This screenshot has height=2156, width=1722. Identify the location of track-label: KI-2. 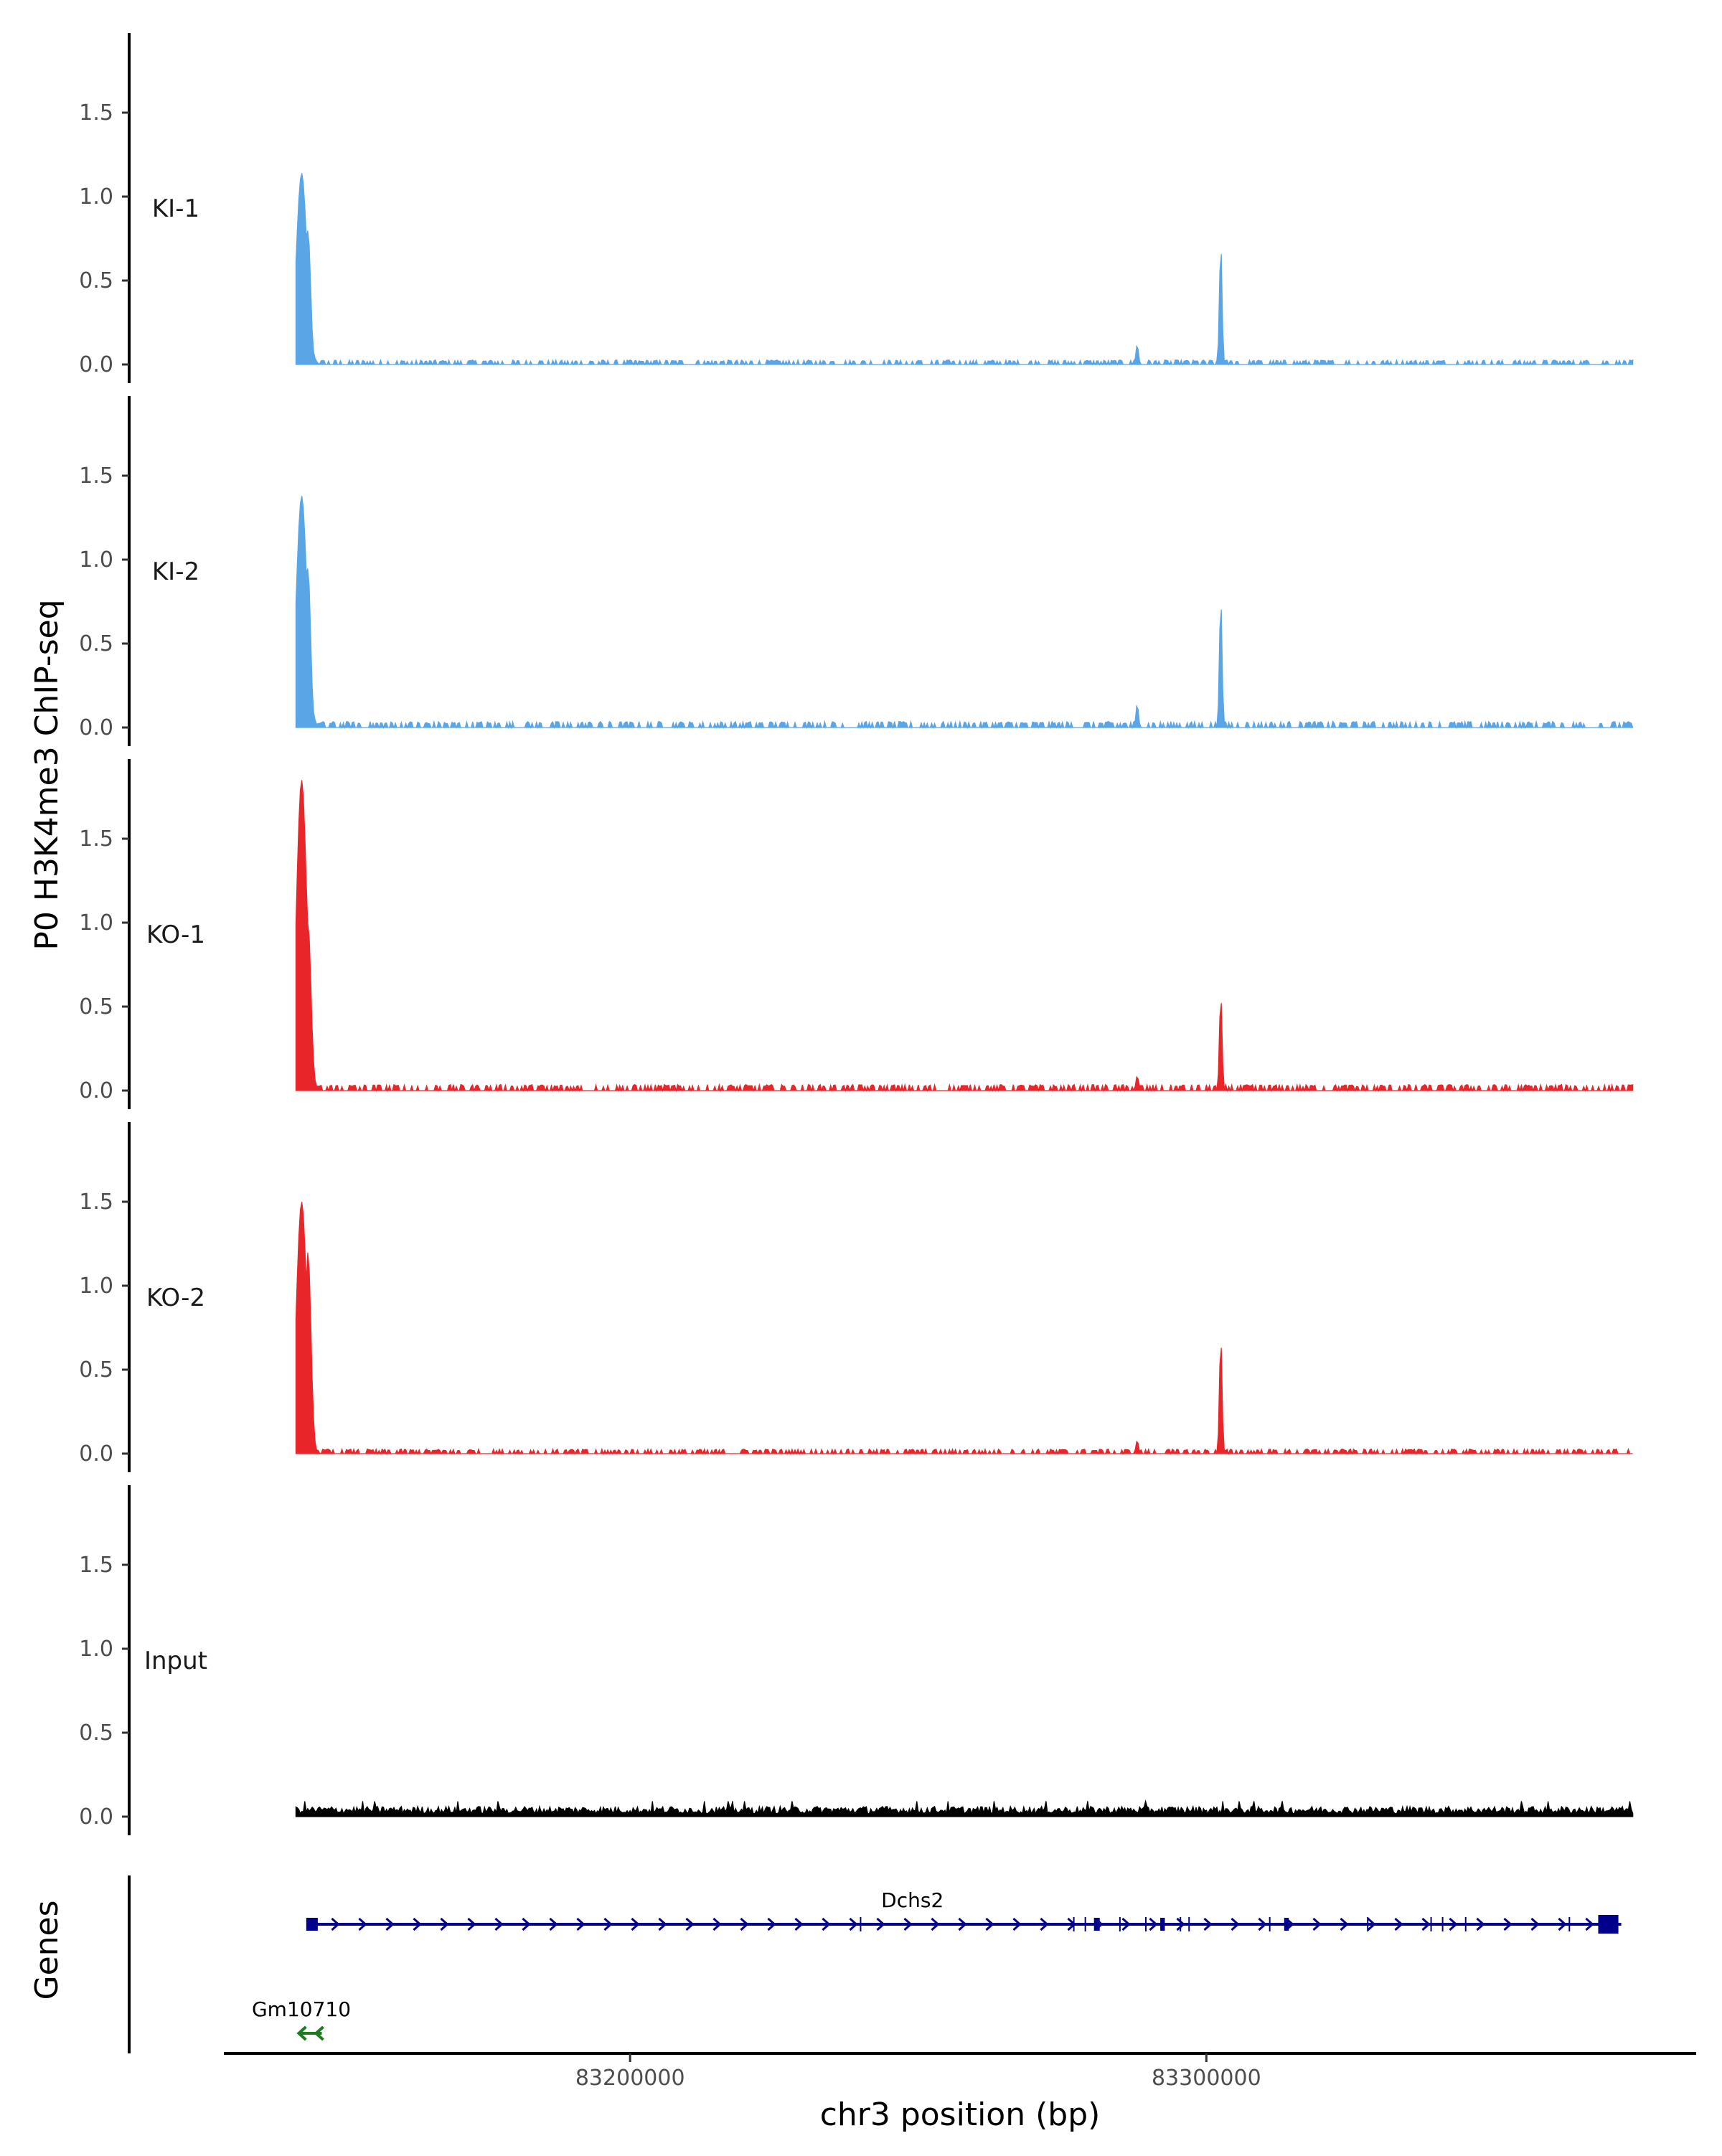
(175, 571).